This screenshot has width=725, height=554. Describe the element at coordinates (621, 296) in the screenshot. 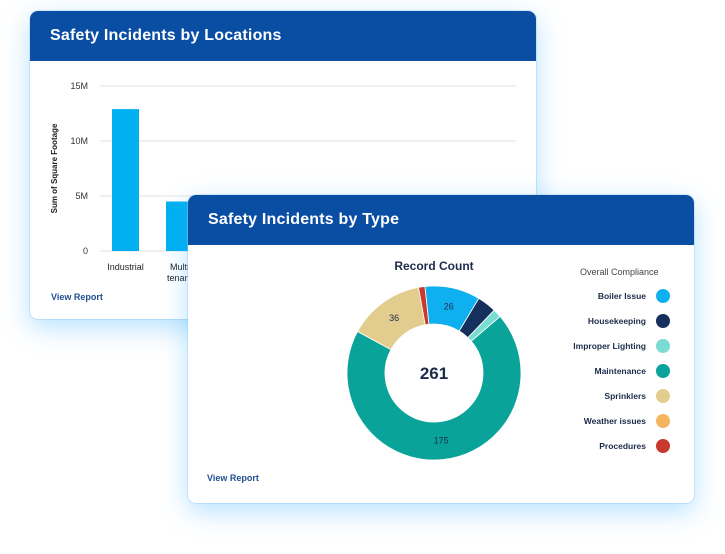

I see `legend-item-label: Boiler Issue` at that location.